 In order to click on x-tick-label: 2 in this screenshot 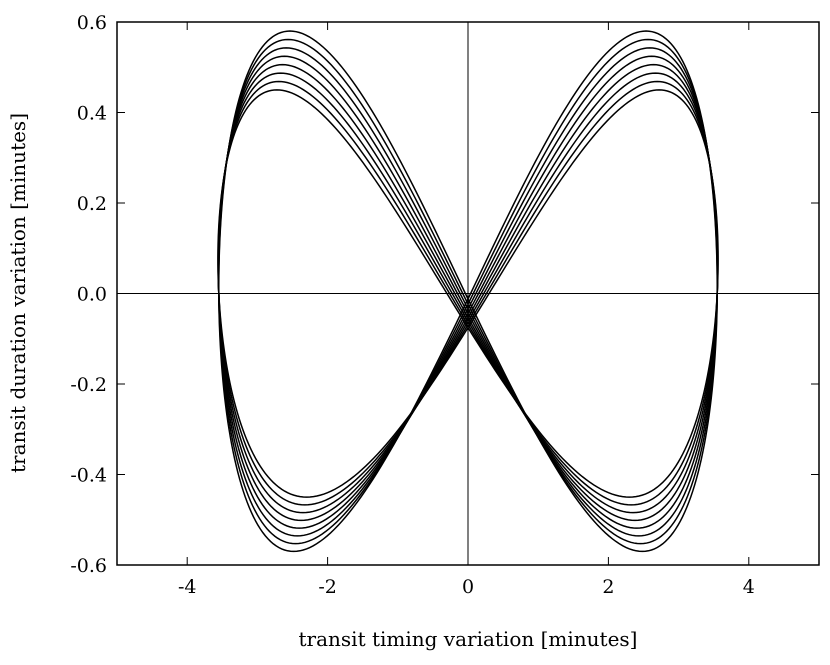, I will do `click(608, 587)`.